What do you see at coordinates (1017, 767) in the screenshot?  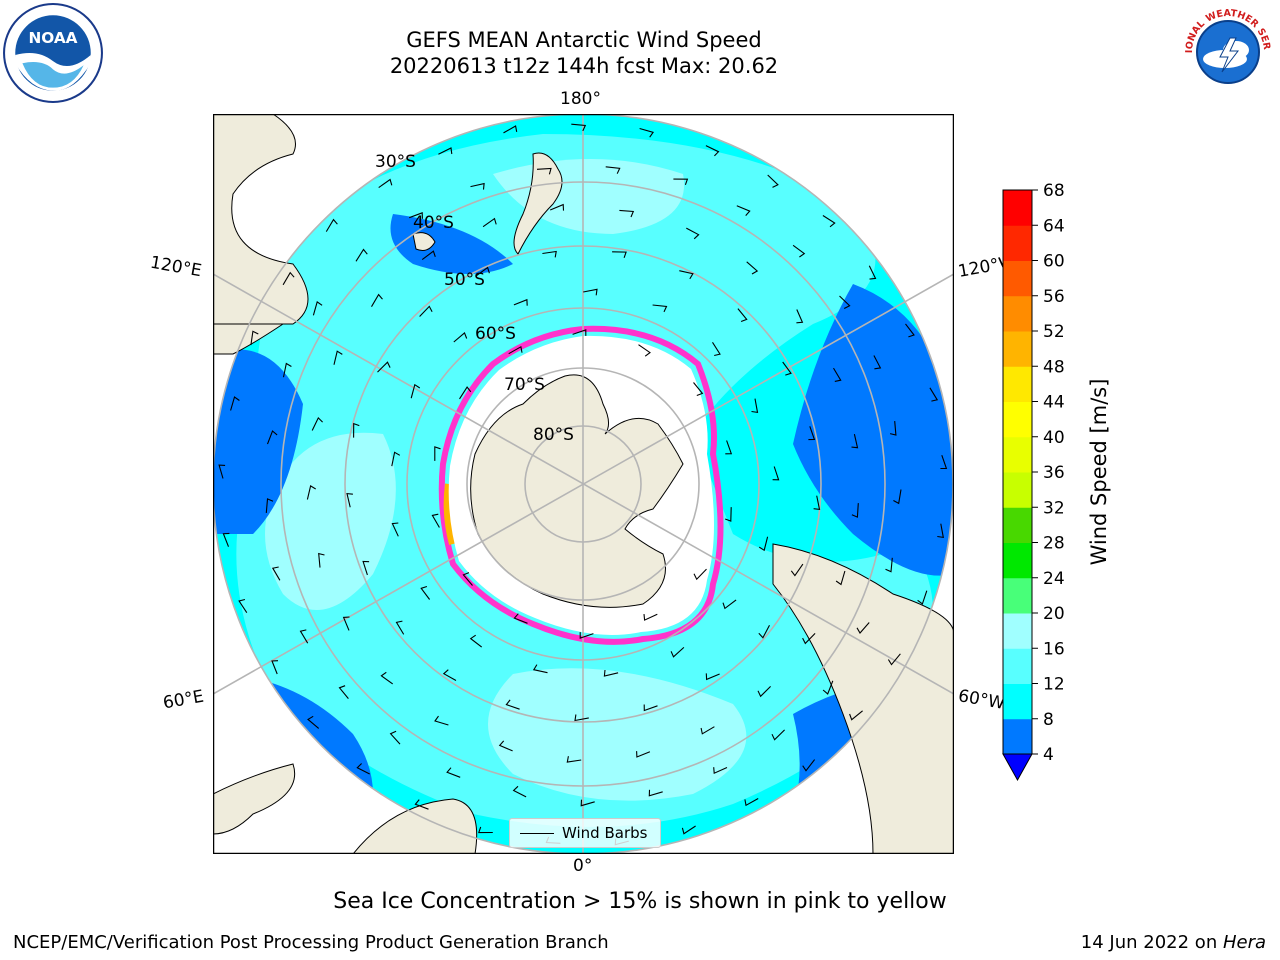 I see `colorbar-under-extension` at bounding box center [1017, 767].